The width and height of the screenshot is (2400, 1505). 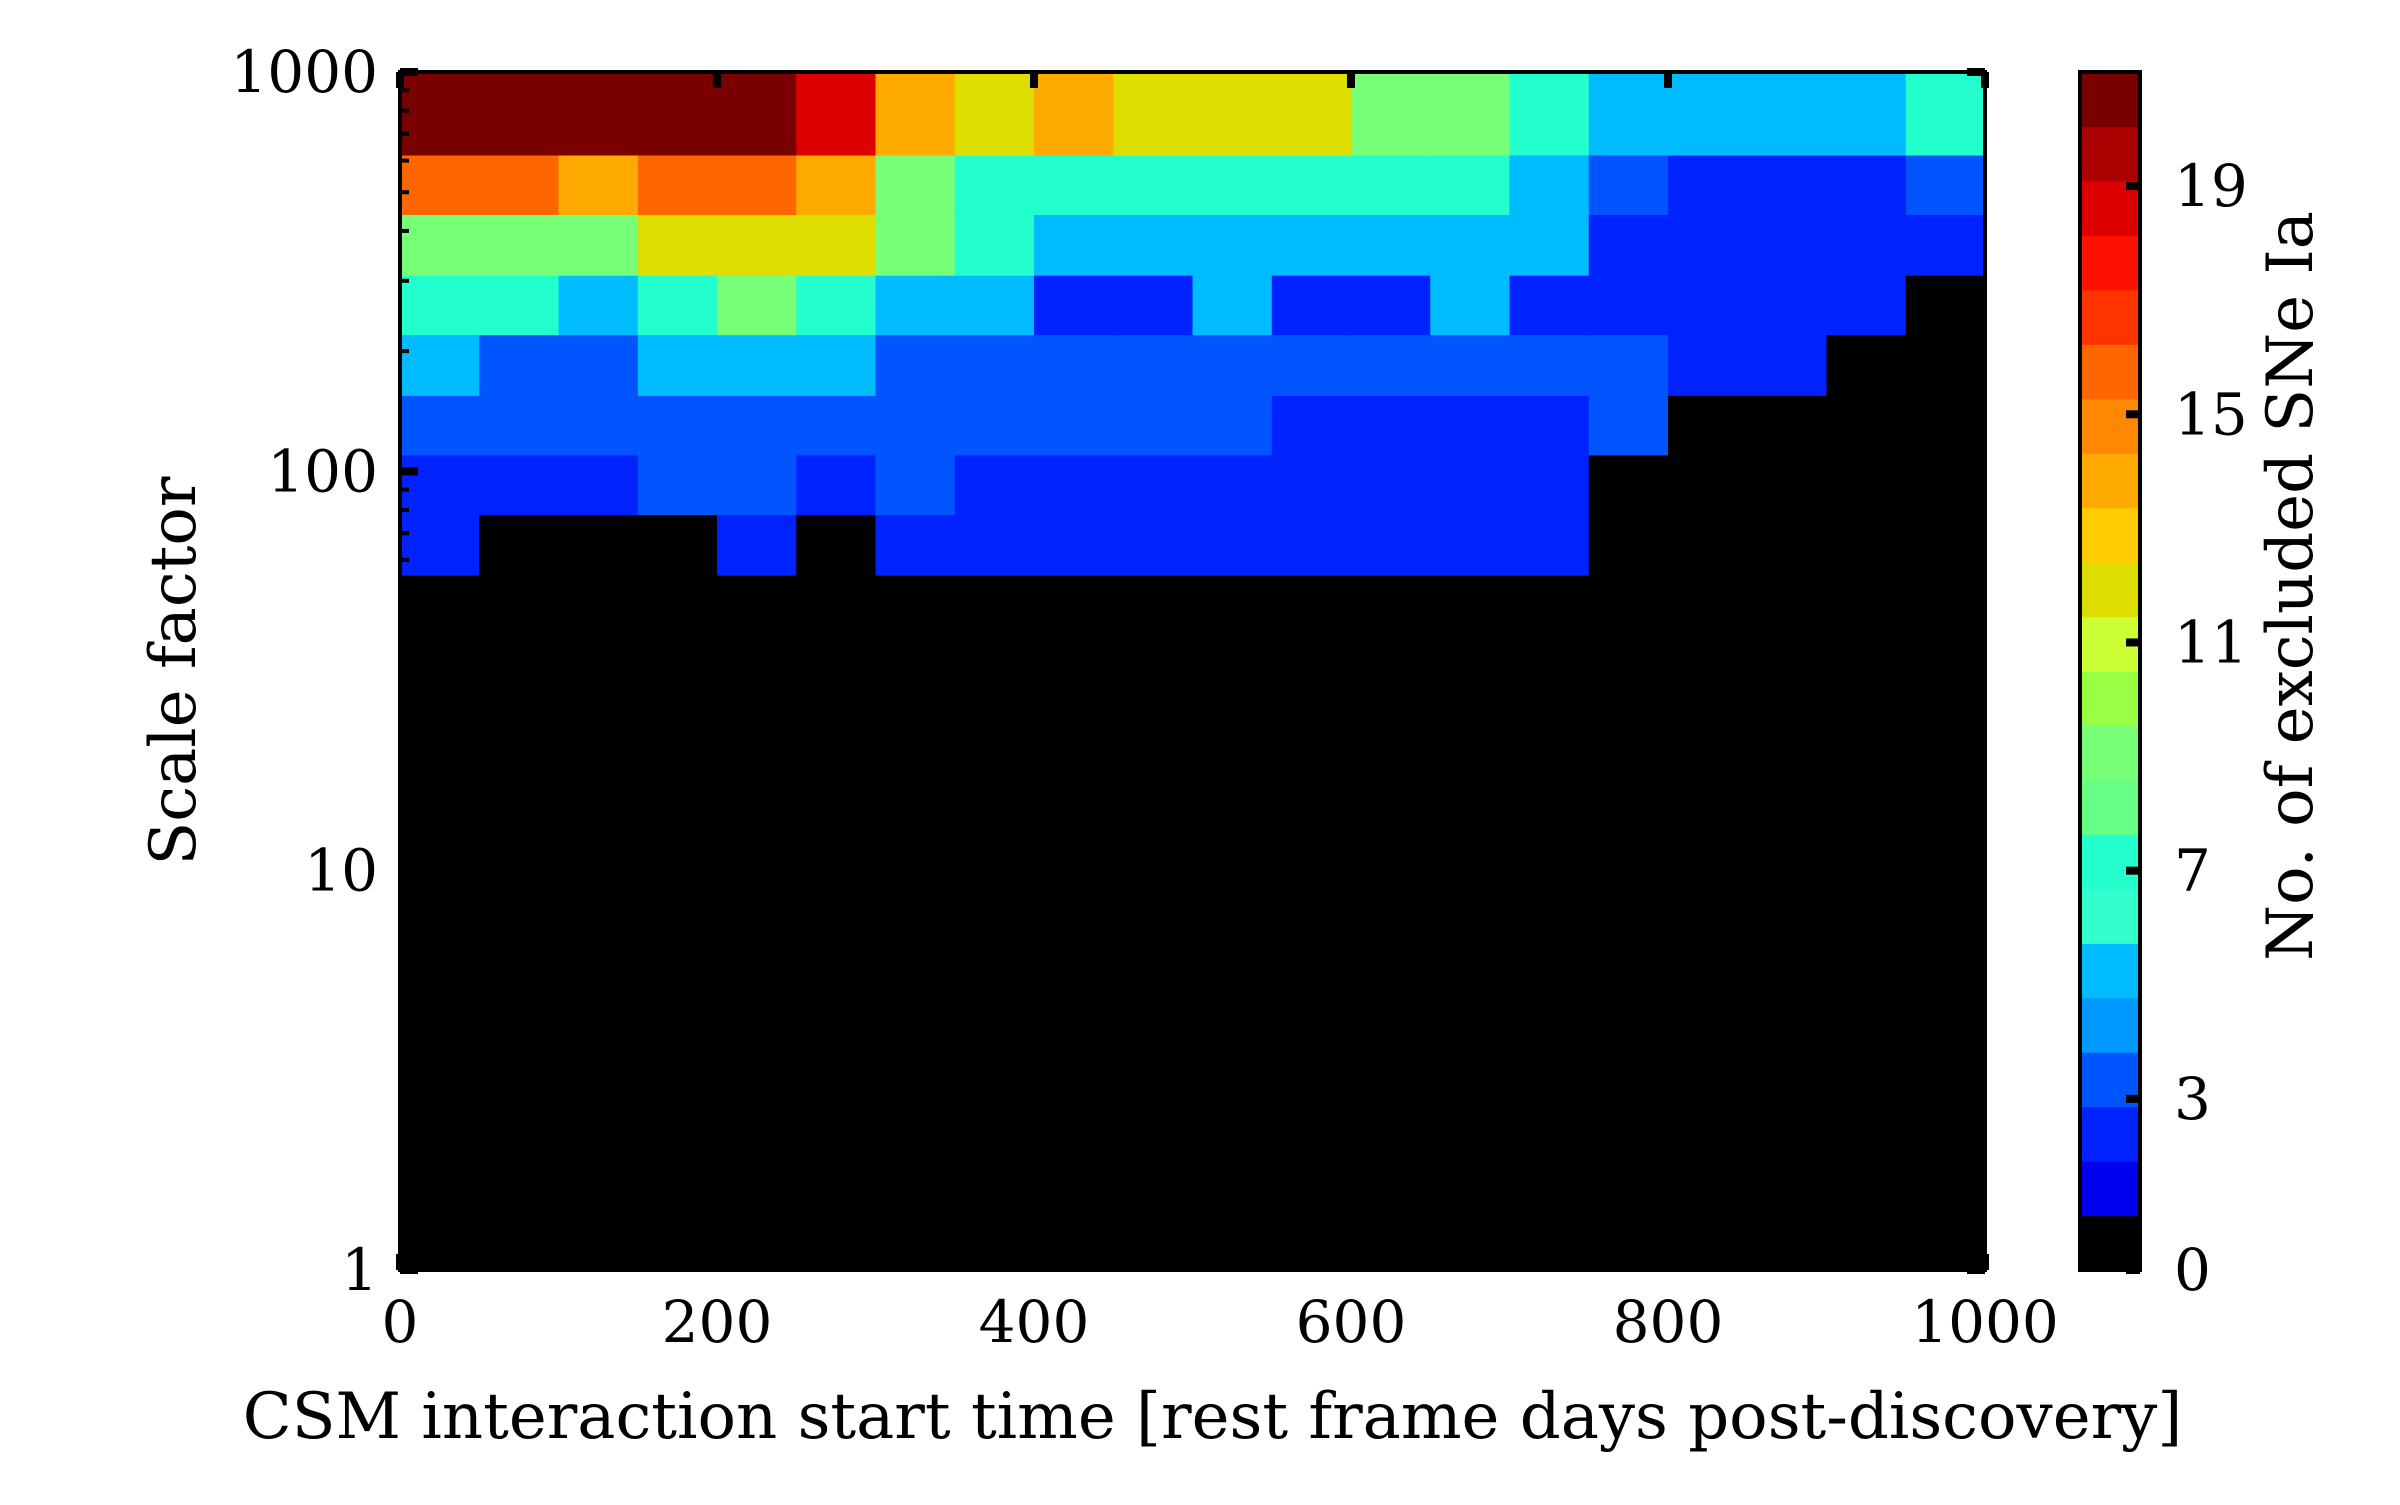 I want to click on colorbar-title: No. of excluded SNe Ia, so click(x=2291, y=586).